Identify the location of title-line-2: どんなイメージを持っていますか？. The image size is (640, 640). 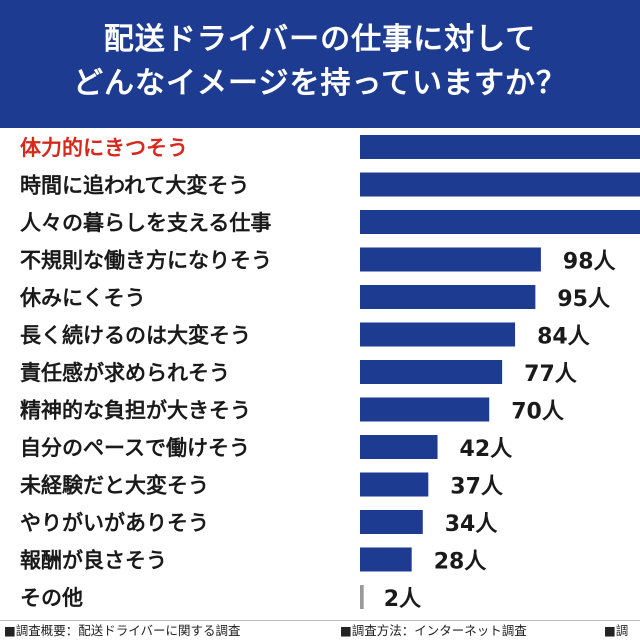
(320, 83).